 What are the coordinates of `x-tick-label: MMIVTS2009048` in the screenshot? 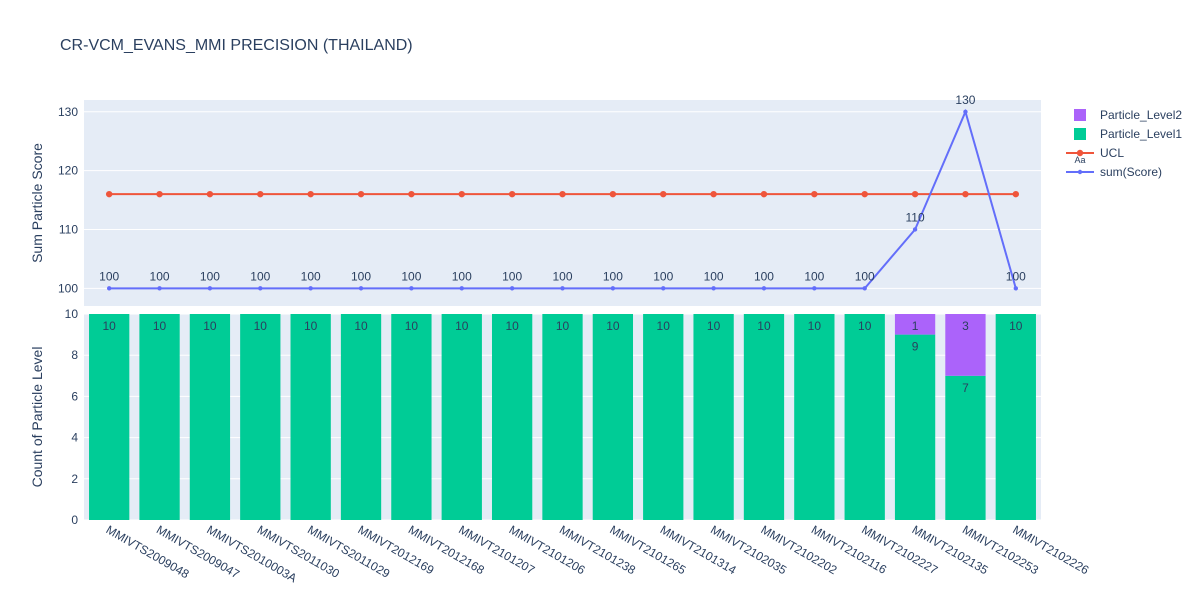 It's located at (148, 551).